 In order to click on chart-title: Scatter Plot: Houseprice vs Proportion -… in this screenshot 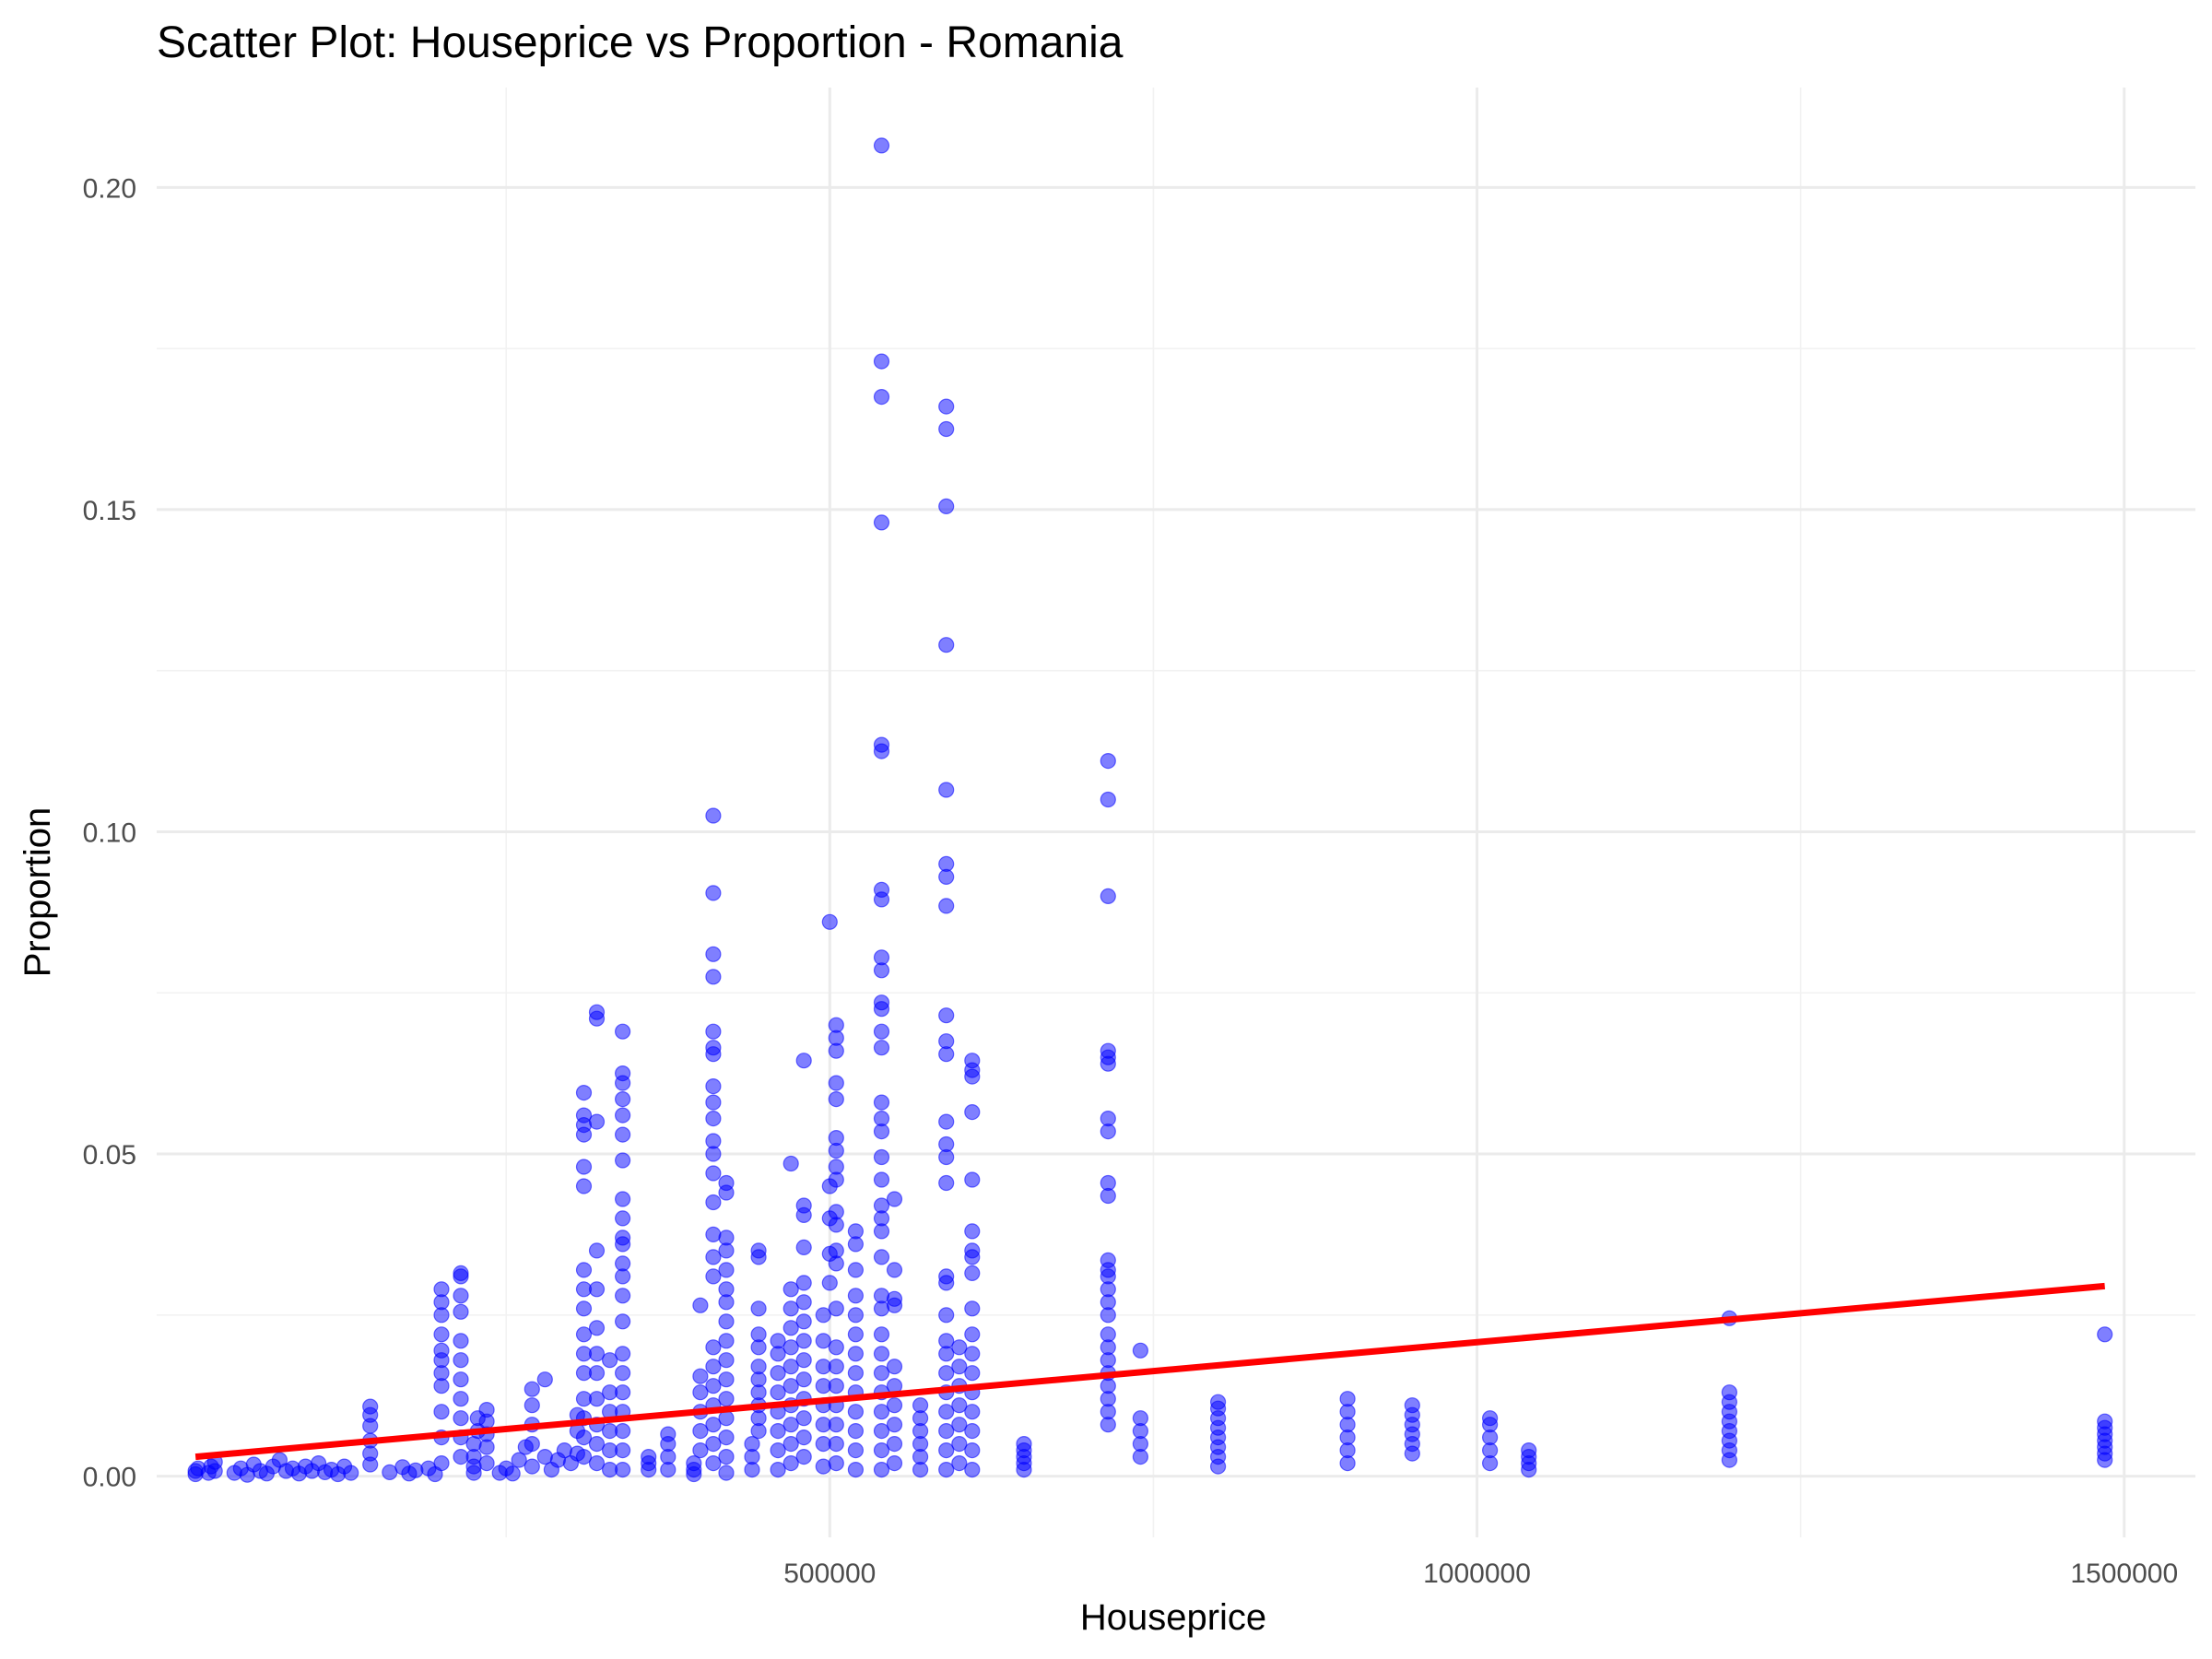, I will do `click(640, 42)`.